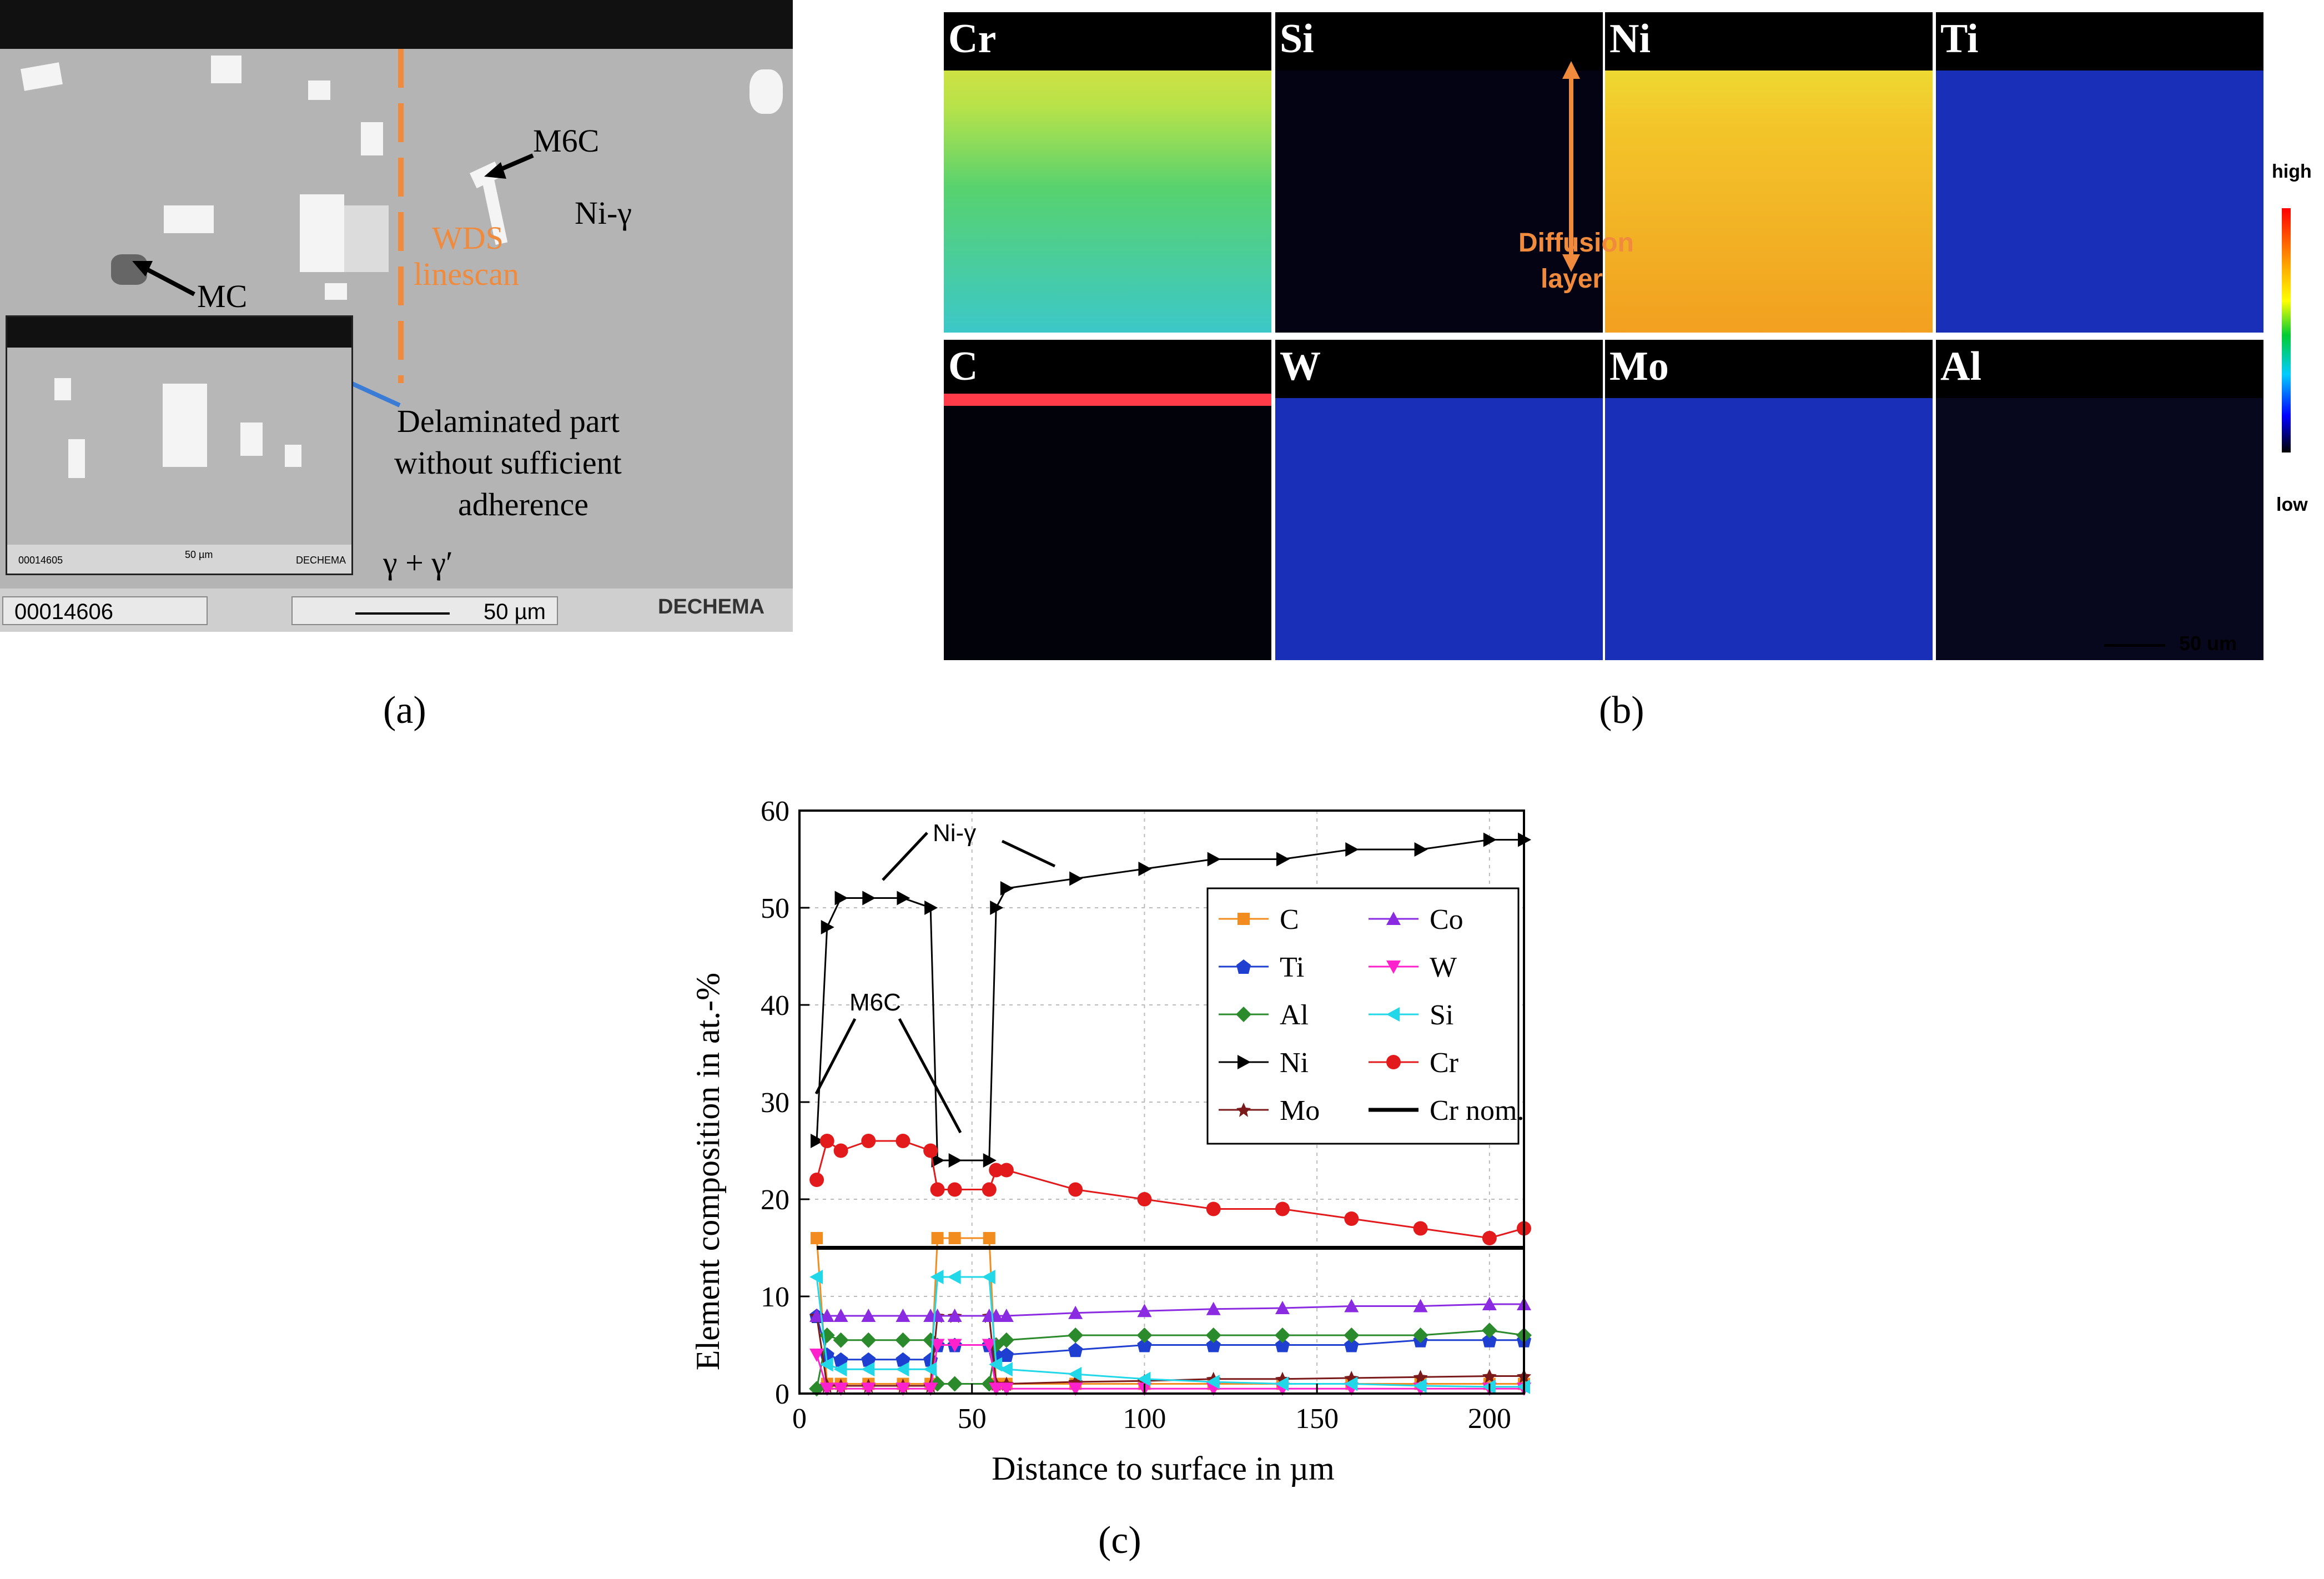 The height and width of the screenshot is (1579, 2324). Describe the element at coordinates (321, 560) in the screenshot. I see `inset-logo: DECHEMA` at that location.